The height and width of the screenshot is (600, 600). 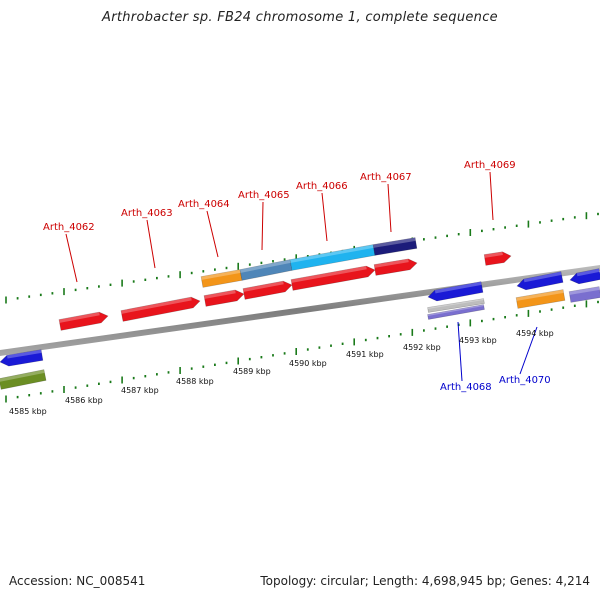 I want to click on feature-olive, so click(x=23, y=379).